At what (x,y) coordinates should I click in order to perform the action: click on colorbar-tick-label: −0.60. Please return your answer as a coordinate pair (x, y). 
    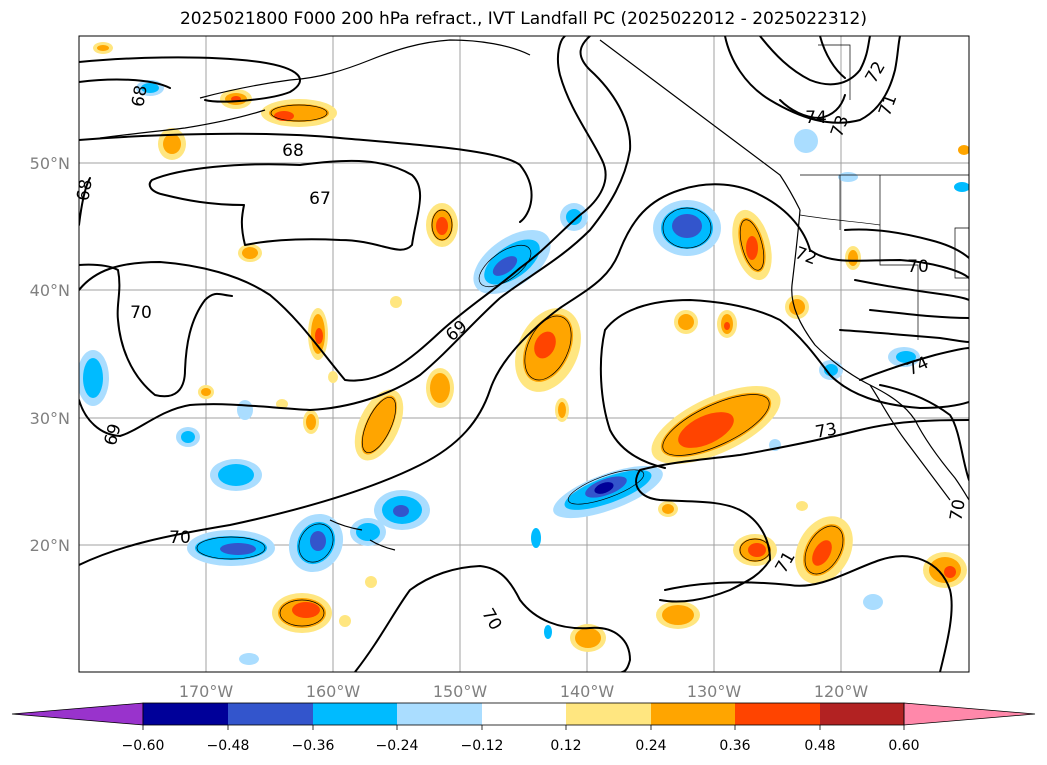
    Looking at the image, I should click on (143, 746).